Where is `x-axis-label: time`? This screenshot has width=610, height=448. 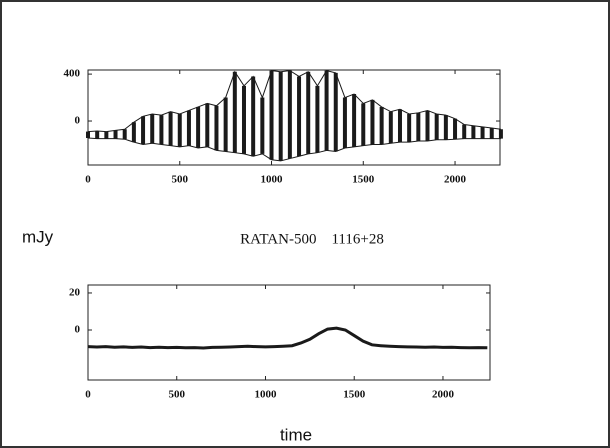 x-axis-label: time is located at coordinates (296, 434).